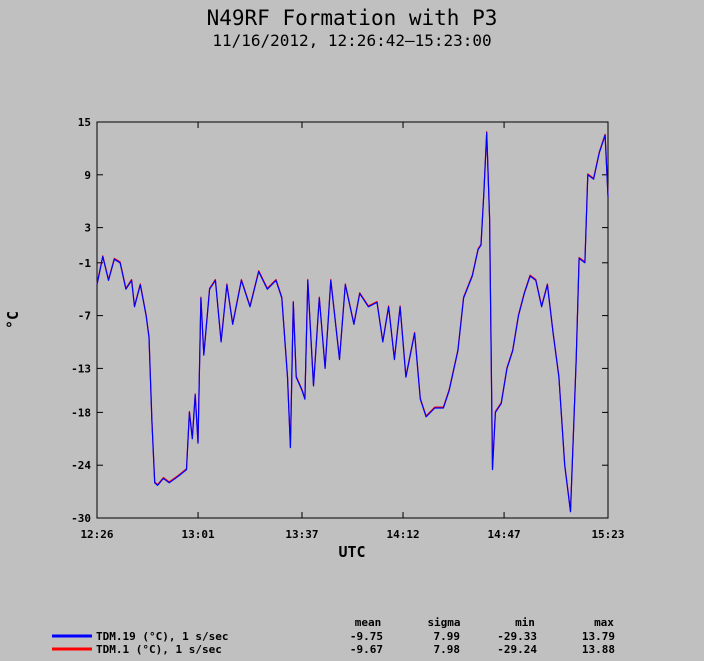 This screenshot has width=704, height=661. I want to click on x-tick-label: 12:26, so click(96, 534).